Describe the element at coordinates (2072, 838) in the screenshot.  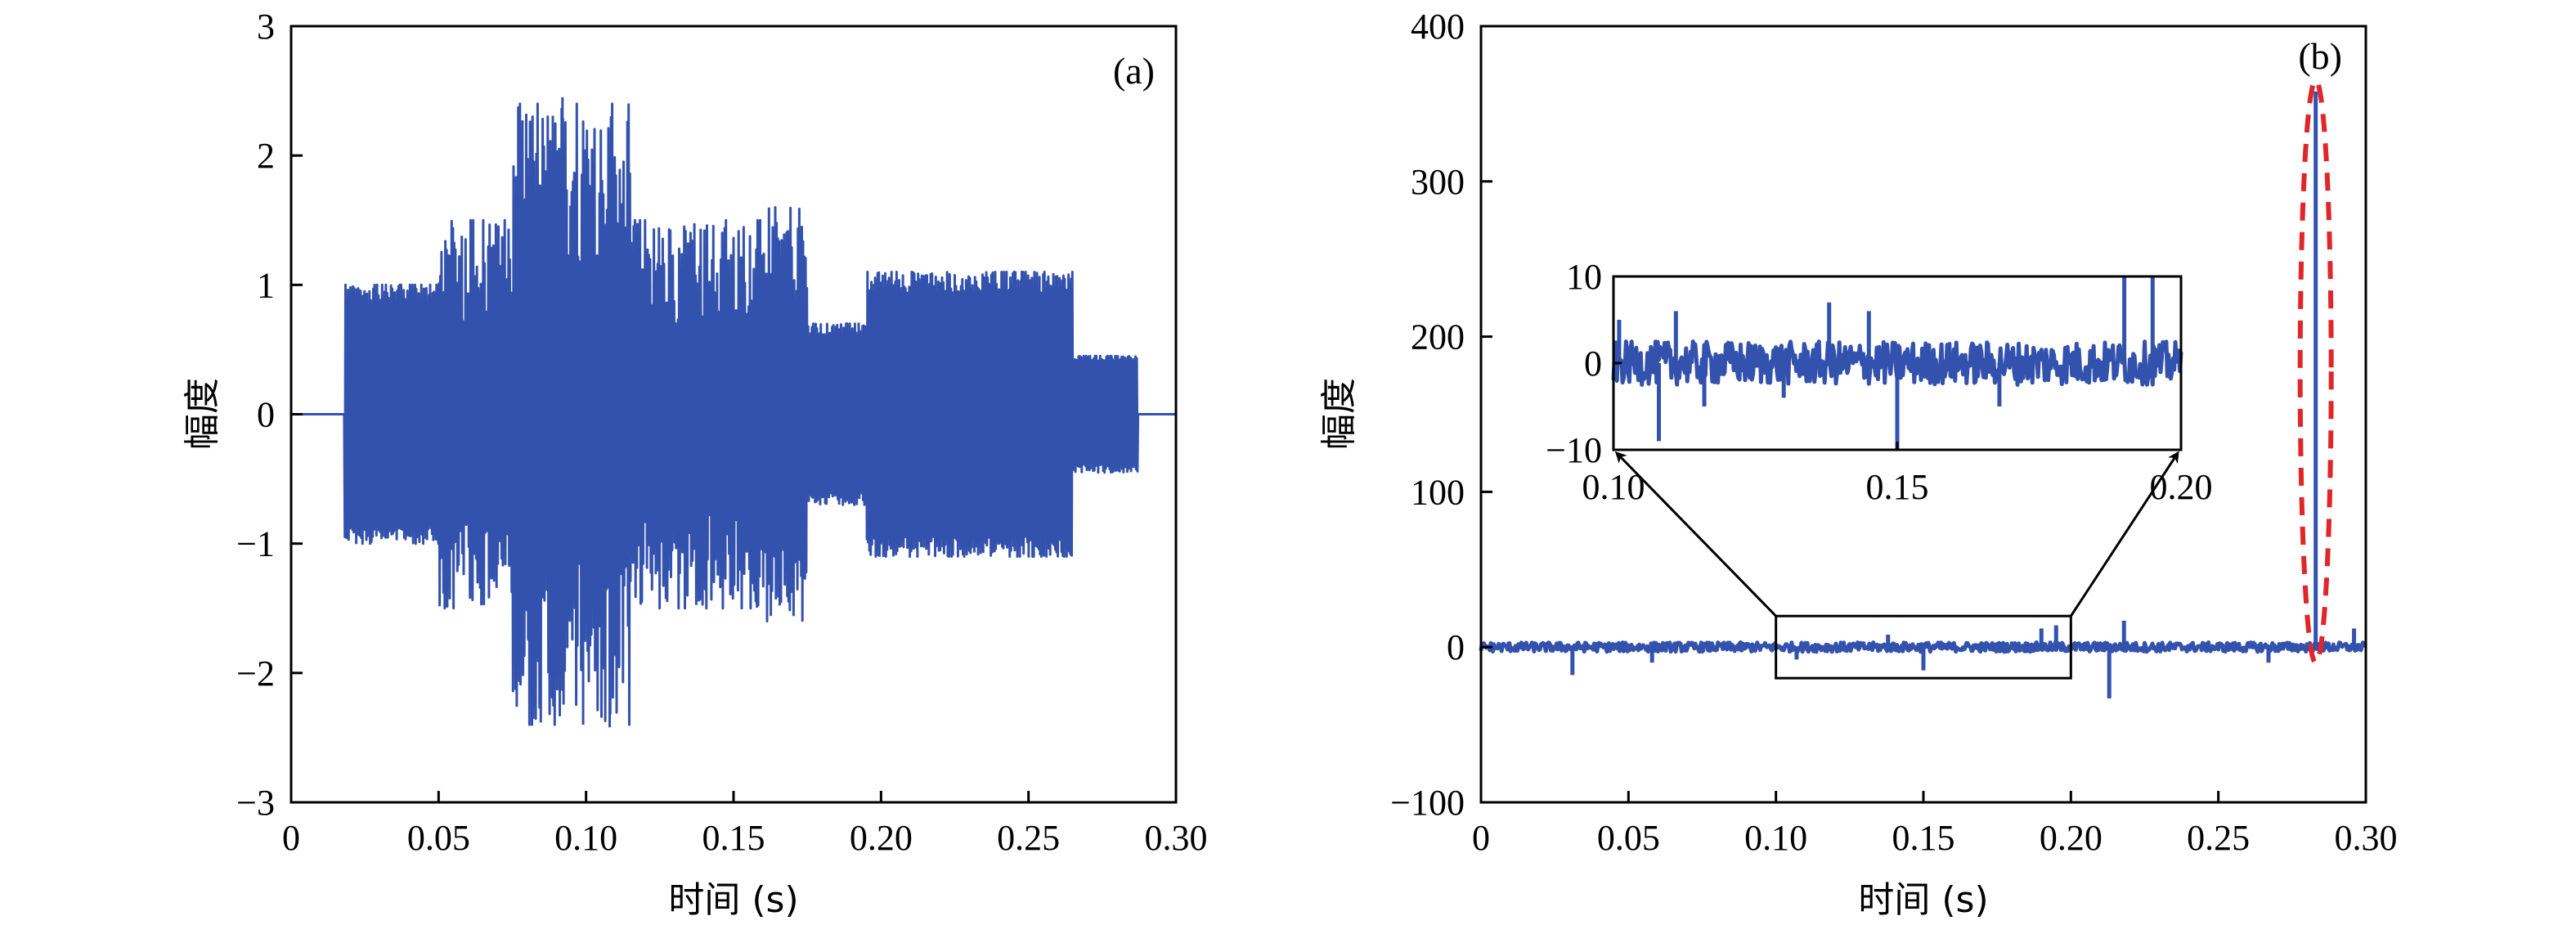
I see `panel-b-x-tick-label: 0.20` at that location.